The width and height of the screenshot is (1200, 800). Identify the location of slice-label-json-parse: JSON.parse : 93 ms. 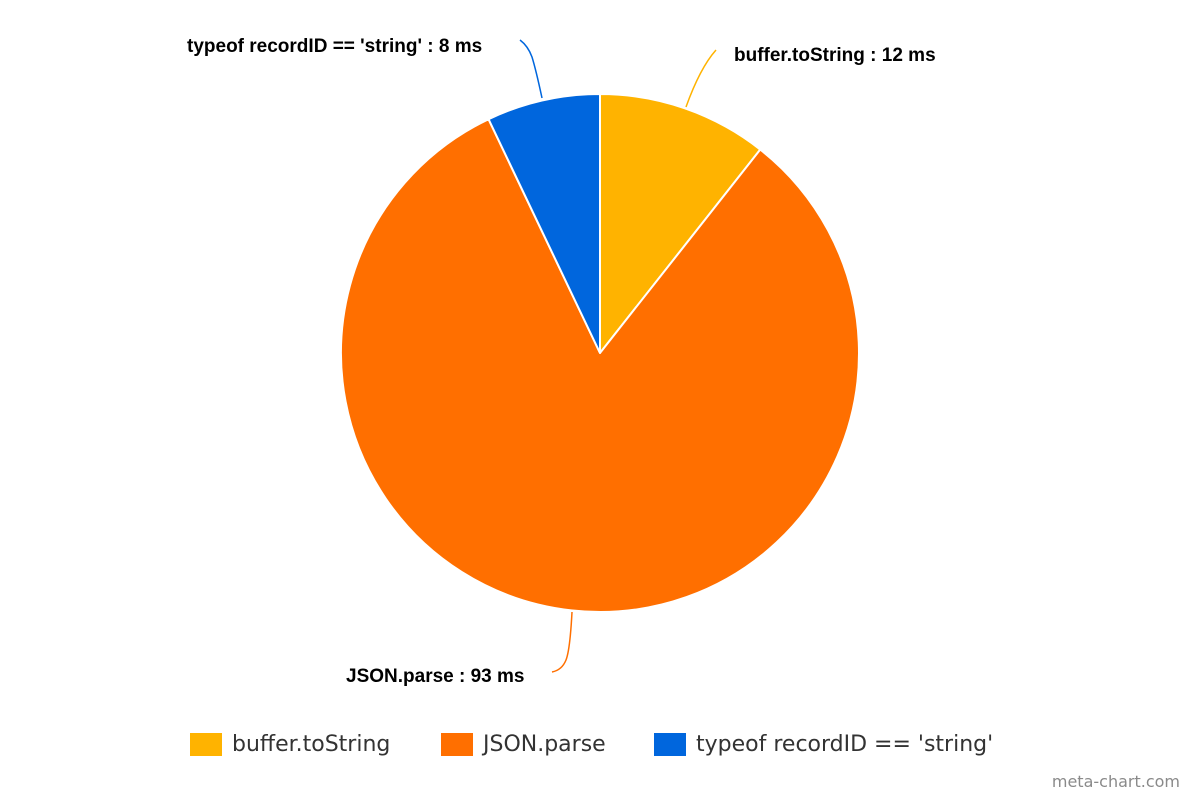
(435, 676).